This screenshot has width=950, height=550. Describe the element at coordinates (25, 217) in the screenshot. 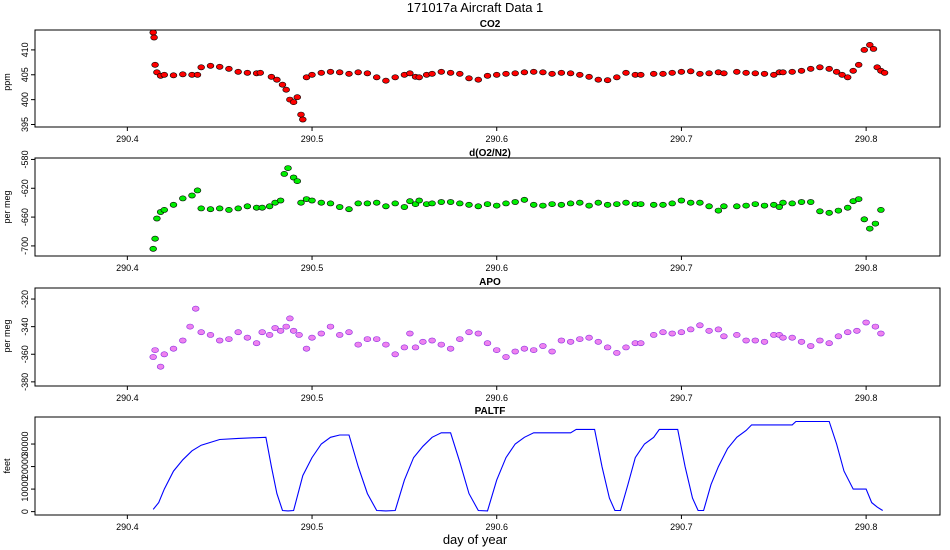

I see `ytick-label-do2n2-2: -660` at that location.